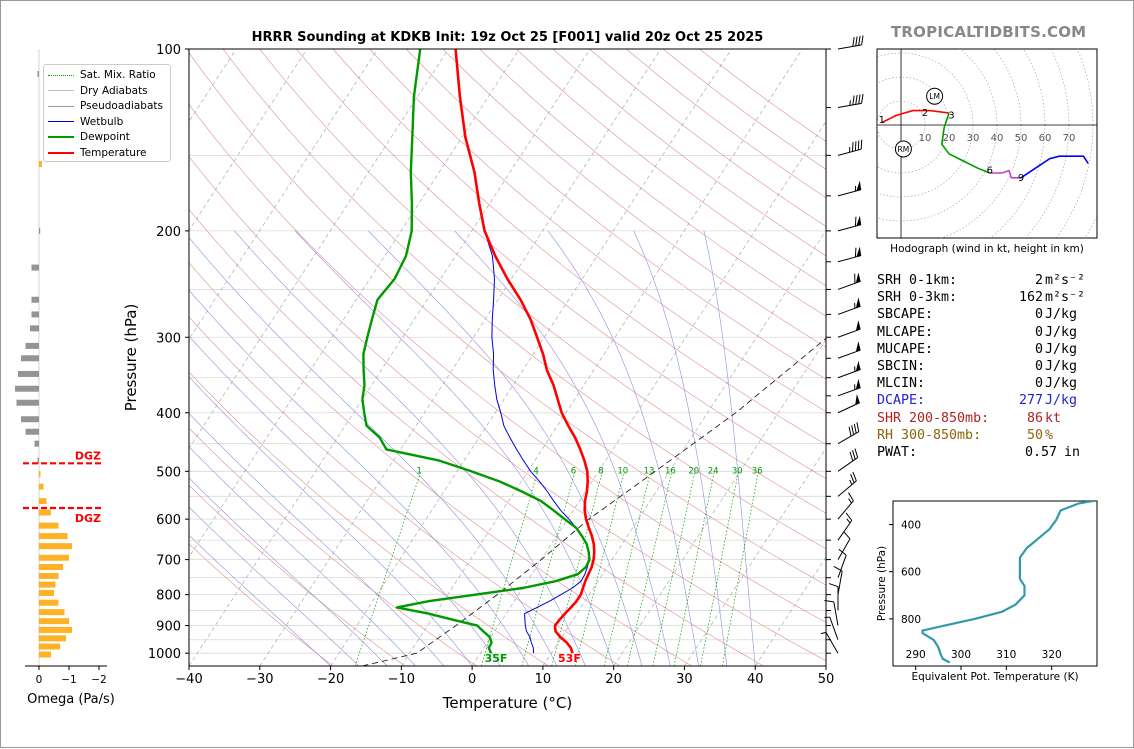  I want to click on x-tick-label: −10, so click(401, 679).